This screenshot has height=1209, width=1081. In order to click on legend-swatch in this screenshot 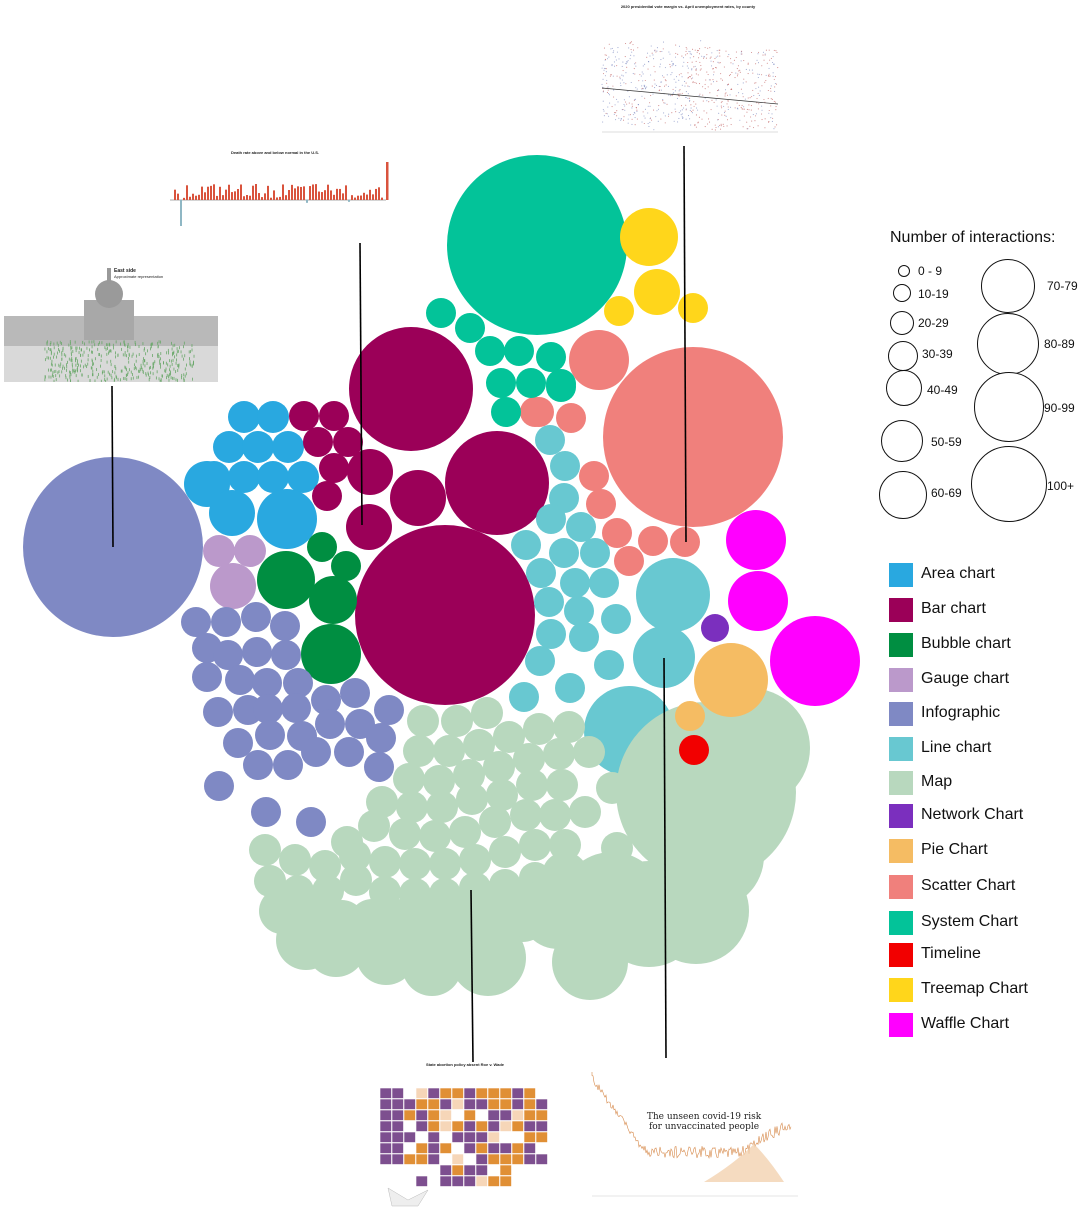, I will do `click(901, 923)`.